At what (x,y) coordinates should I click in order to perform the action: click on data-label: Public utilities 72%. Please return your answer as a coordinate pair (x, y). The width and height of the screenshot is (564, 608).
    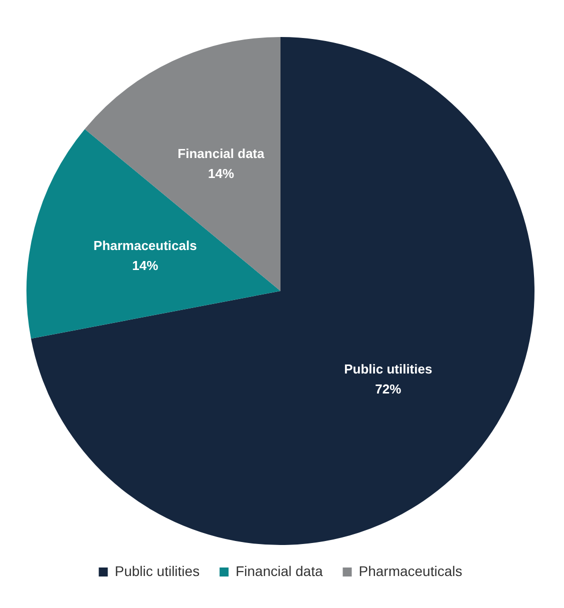
    Looking at the image, I should click on (388, 379).